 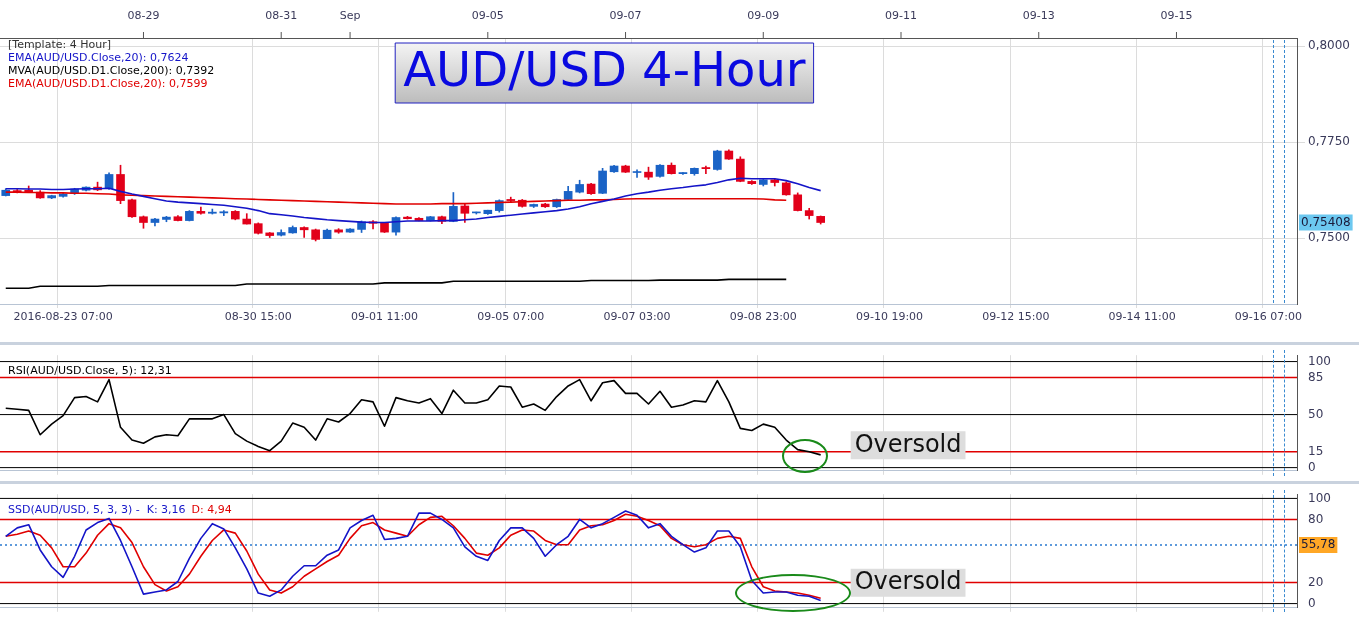 I want to click on x-tick-label: 09-07 03:00, so click(x=637, y=317).